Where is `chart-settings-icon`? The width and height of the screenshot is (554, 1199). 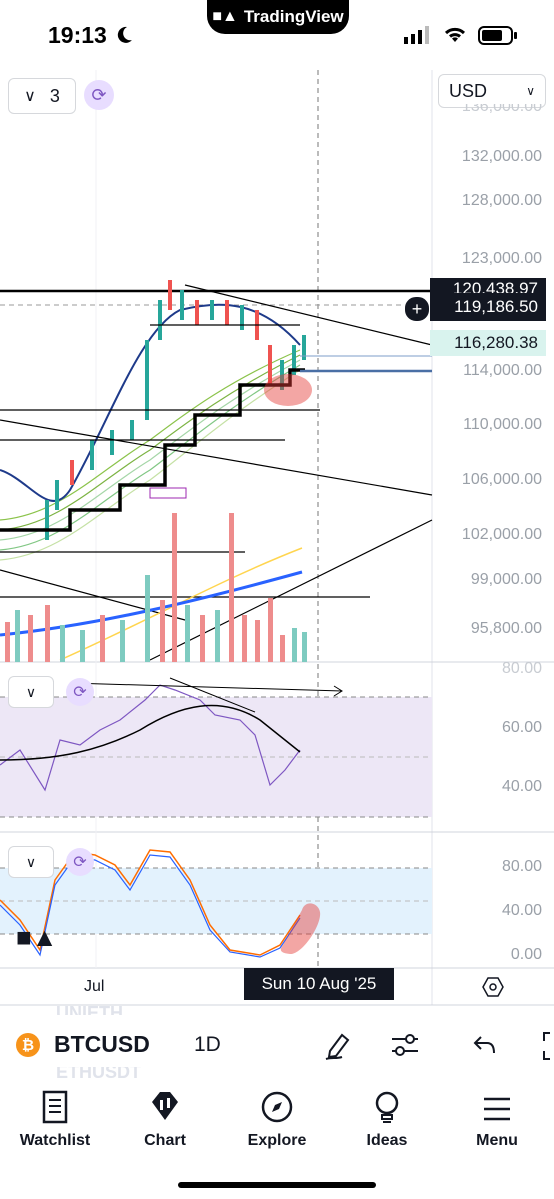 chart-settings-icon is located at coordinates (493, 989).